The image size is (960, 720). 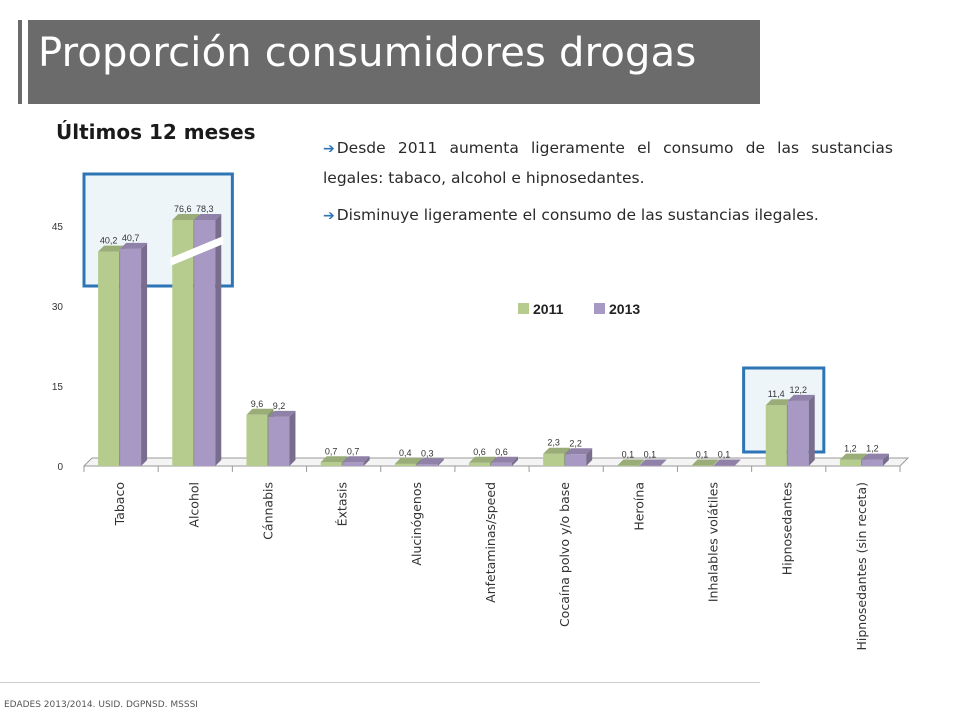 I want to click on data-label-2011: 1,2, so click(x=850, y=449).